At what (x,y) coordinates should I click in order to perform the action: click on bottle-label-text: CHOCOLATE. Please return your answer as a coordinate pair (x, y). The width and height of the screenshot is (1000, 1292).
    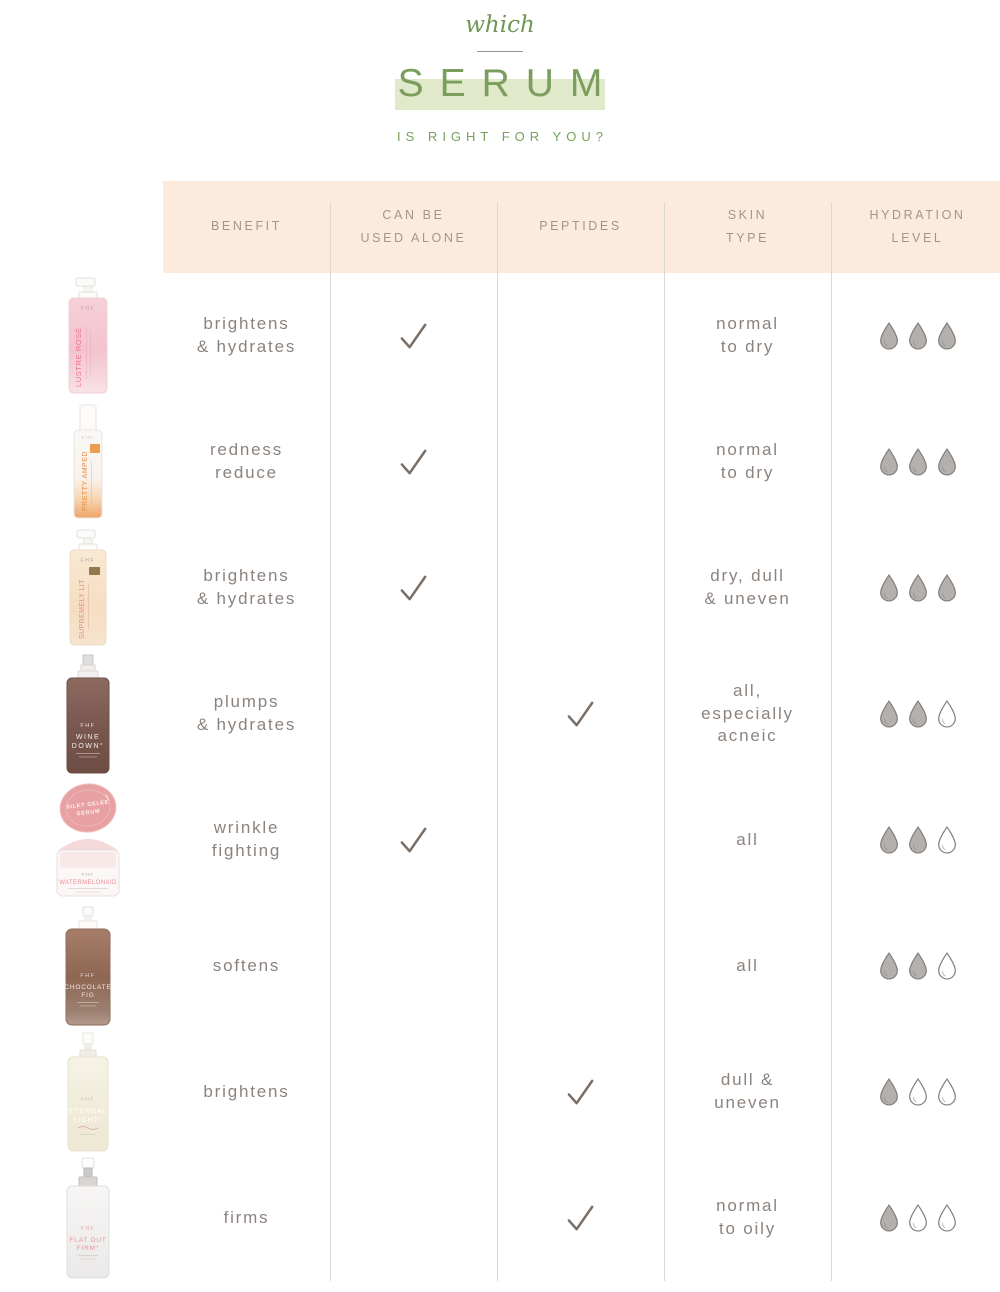
    Looking at the image, I should click on (87, 987).